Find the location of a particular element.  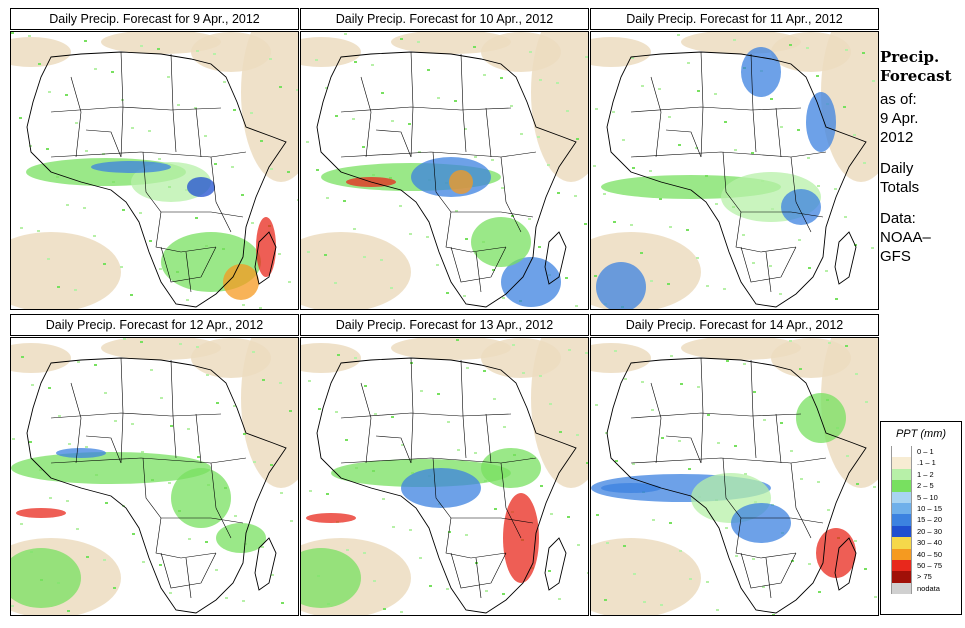

daily-label-line2: Totals is located at coordinates (900, 187).